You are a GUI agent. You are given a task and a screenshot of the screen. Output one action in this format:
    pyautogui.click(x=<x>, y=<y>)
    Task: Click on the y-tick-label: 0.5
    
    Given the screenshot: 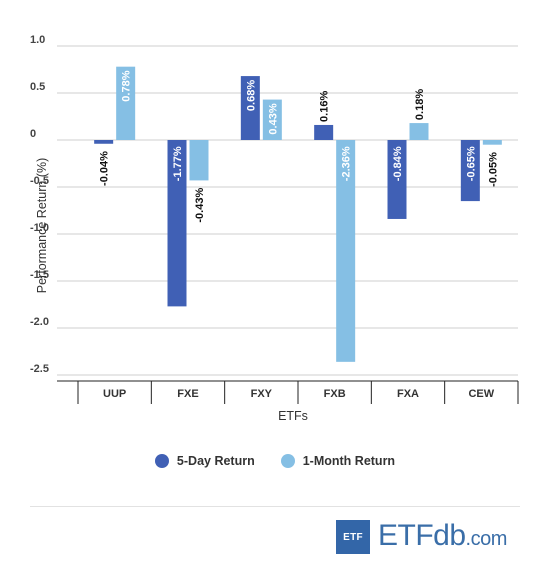 What is the action you would take?
    pyautogui.click(x=37, y=87)
    